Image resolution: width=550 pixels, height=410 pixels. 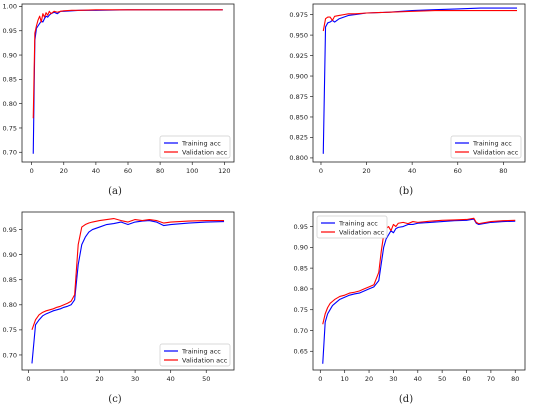 I want to click on x-tick-label: 100, so click(x=192, y=171).